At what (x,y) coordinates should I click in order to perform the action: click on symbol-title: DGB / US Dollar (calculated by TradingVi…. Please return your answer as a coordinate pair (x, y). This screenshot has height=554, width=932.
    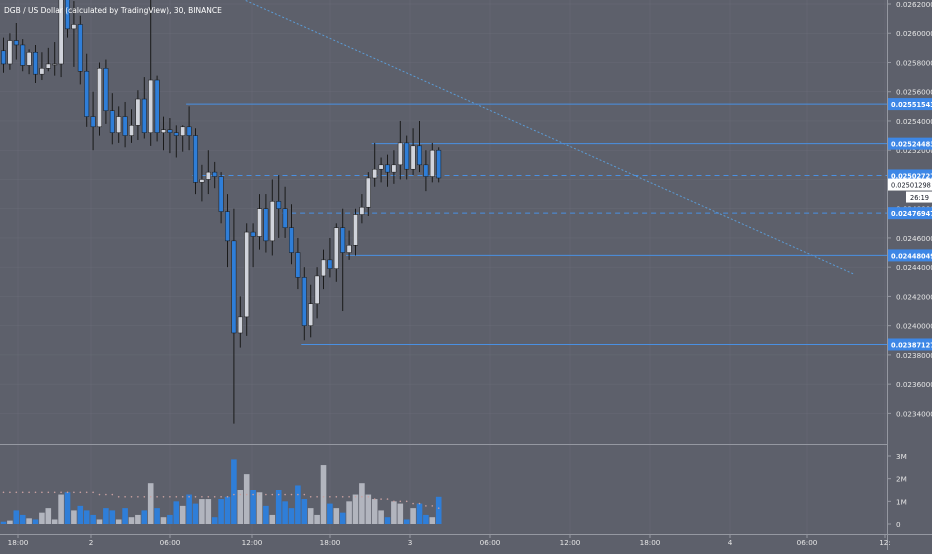
    Looking at the image, I should click on (113, 10).